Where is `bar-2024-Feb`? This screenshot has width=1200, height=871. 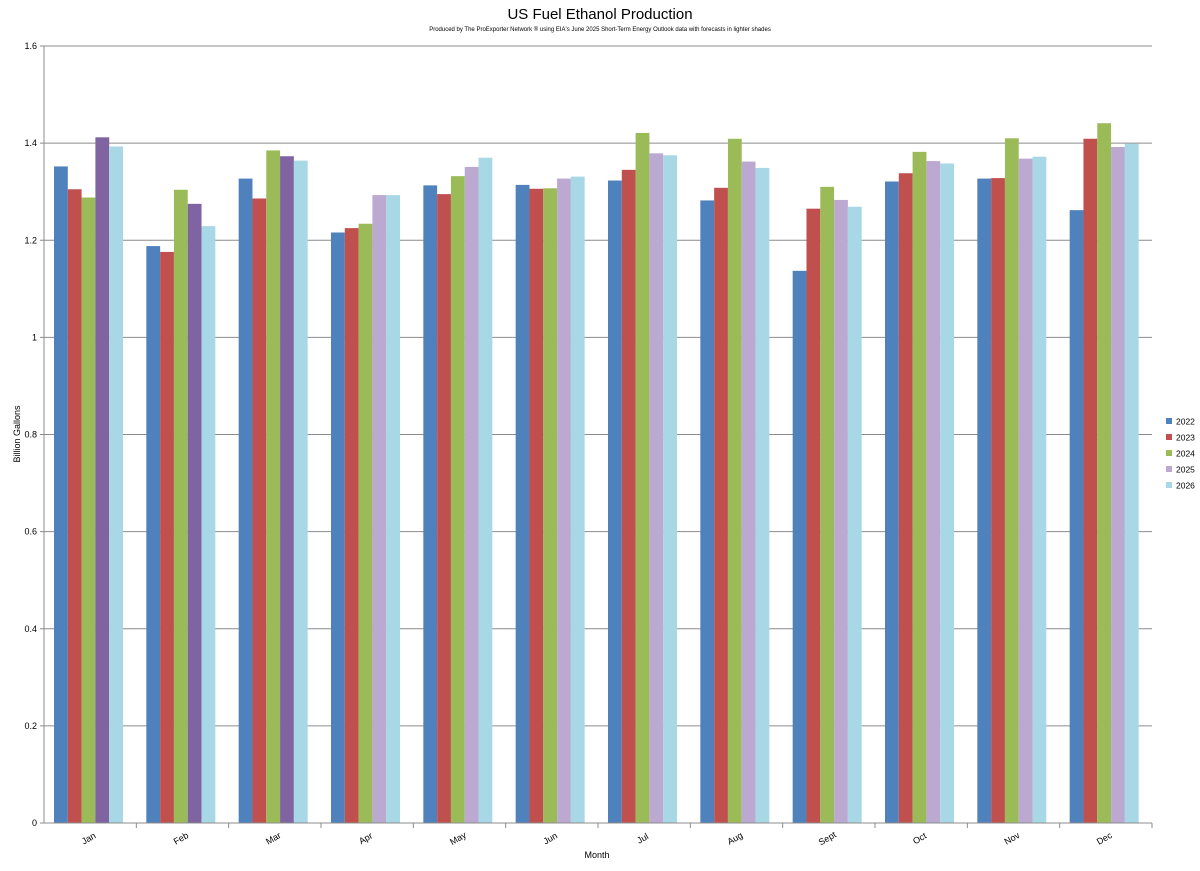
bar-2024-Feb is located at coordinates (180, 506).